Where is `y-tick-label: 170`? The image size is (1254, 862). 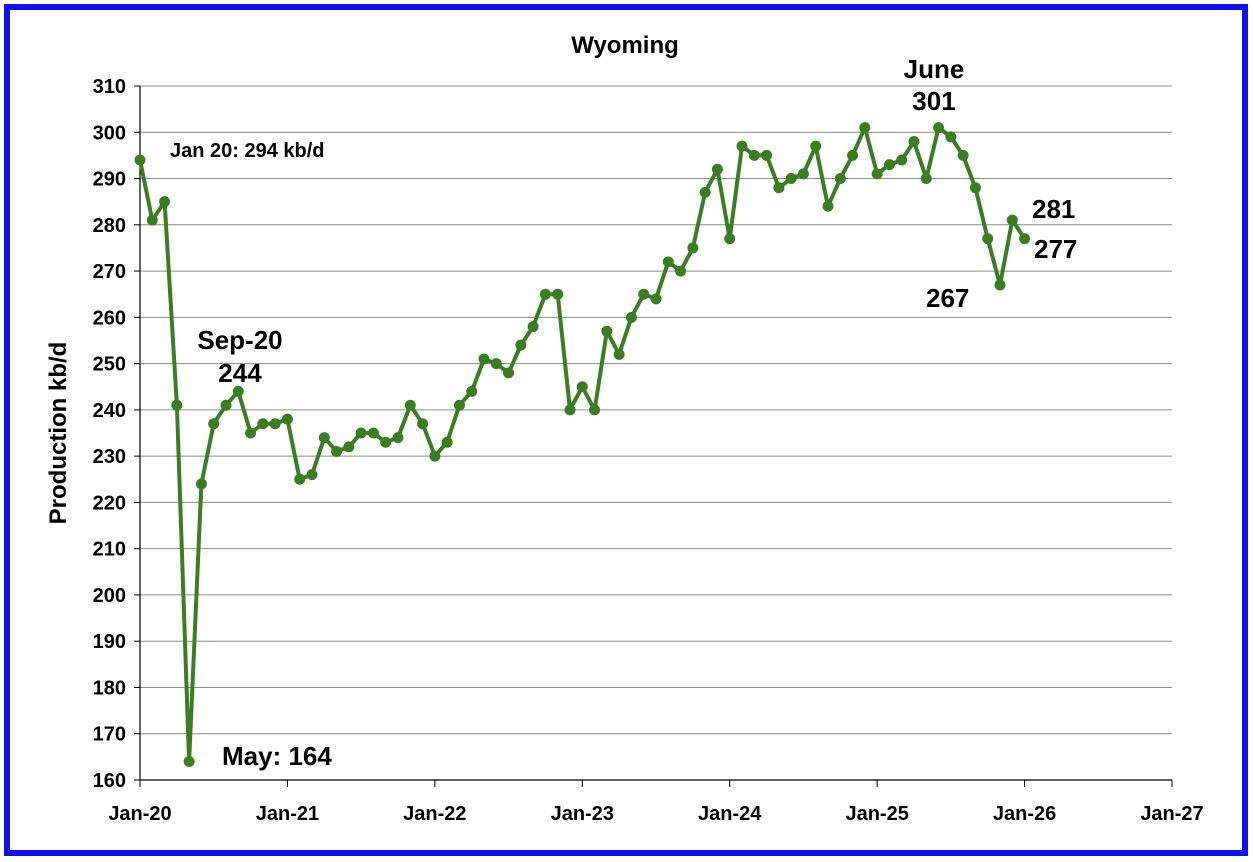 y-tick-label: 170 is located at coordinates (109, 735).